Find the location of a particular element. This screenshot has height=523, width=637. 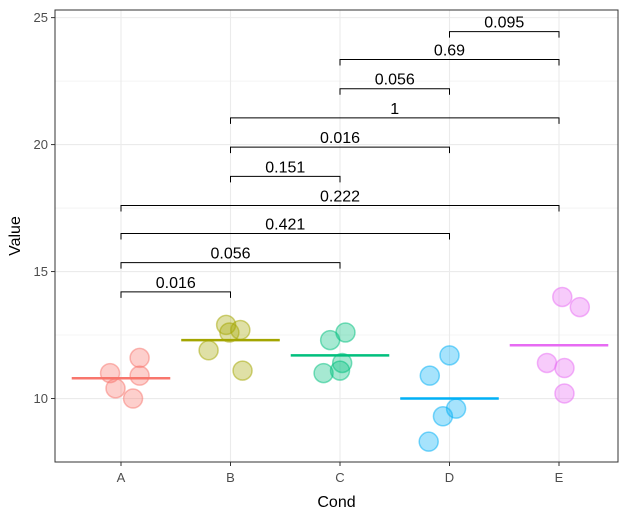

p-value-label: 0.69 is located at coordinates (449, 51).